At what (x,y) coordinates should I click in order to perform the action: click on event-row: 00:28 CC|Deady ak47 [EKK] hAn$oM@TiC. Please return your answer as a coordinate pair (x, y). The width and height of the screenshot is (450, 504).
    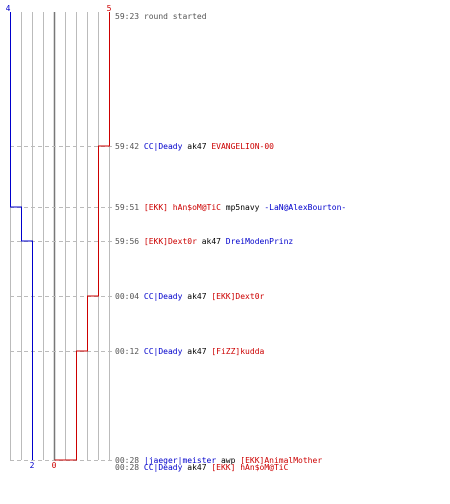
    Looking at the image, I should click on (202, 467).